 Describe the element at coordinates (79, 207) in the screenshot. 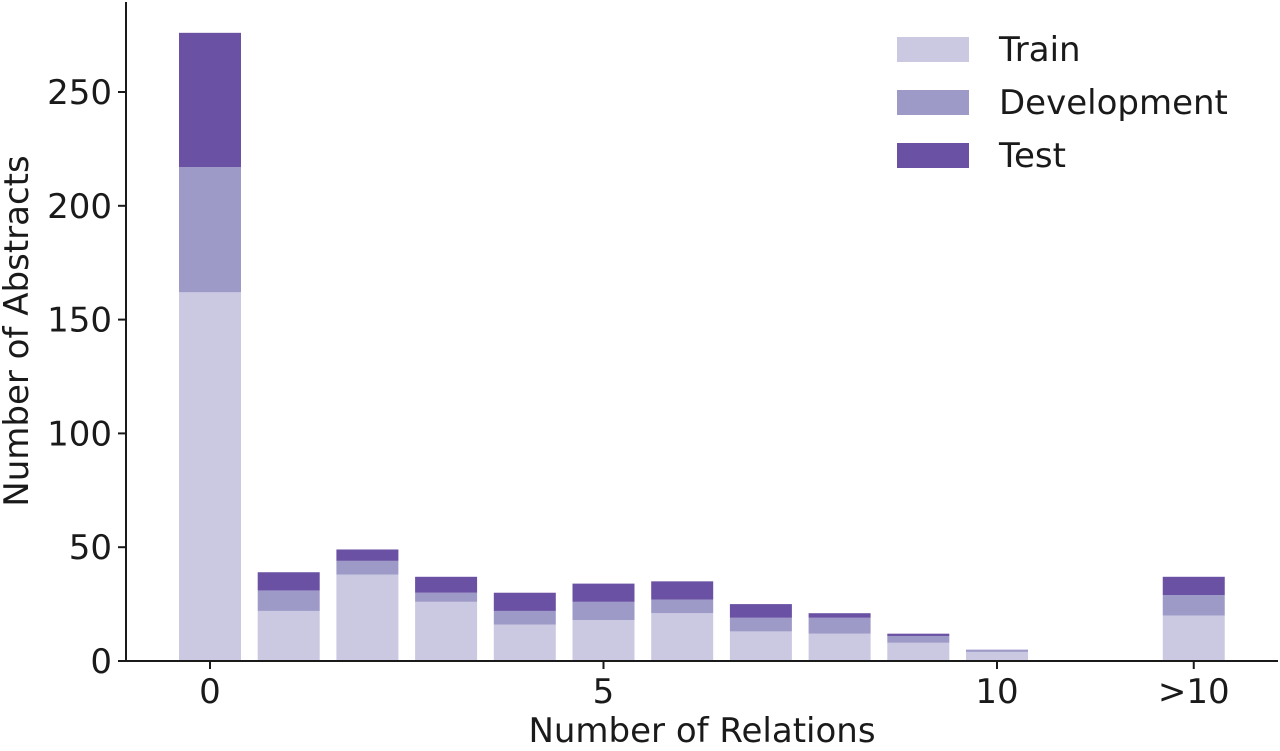

I see `y-tick-label: 200` at that location.